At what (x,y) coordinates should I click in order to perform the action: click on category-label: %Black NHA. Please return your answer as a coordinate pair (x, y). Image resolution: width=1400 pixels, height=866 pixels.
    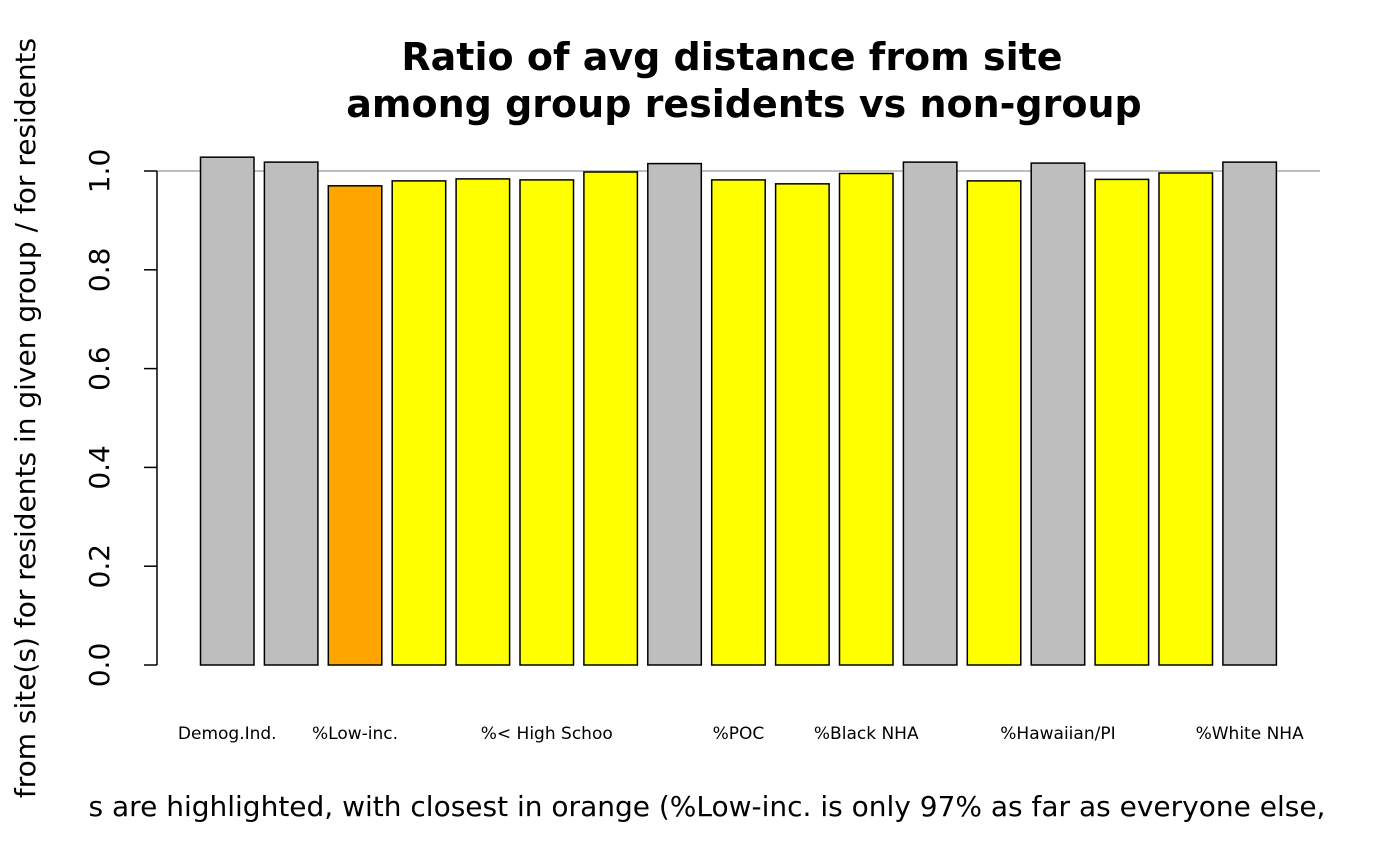
    Looking at the image, I should click on (866, 734).